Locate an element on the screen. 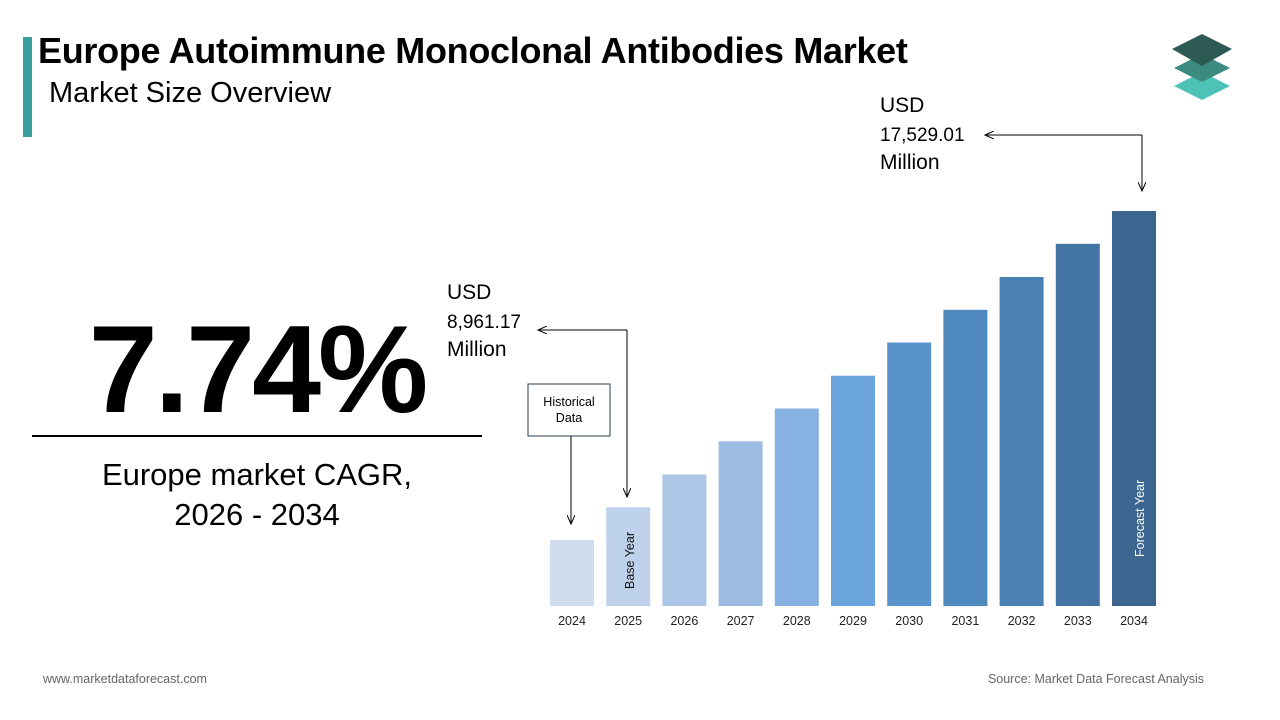  bar-2027 is located at coordinates (740, 523).